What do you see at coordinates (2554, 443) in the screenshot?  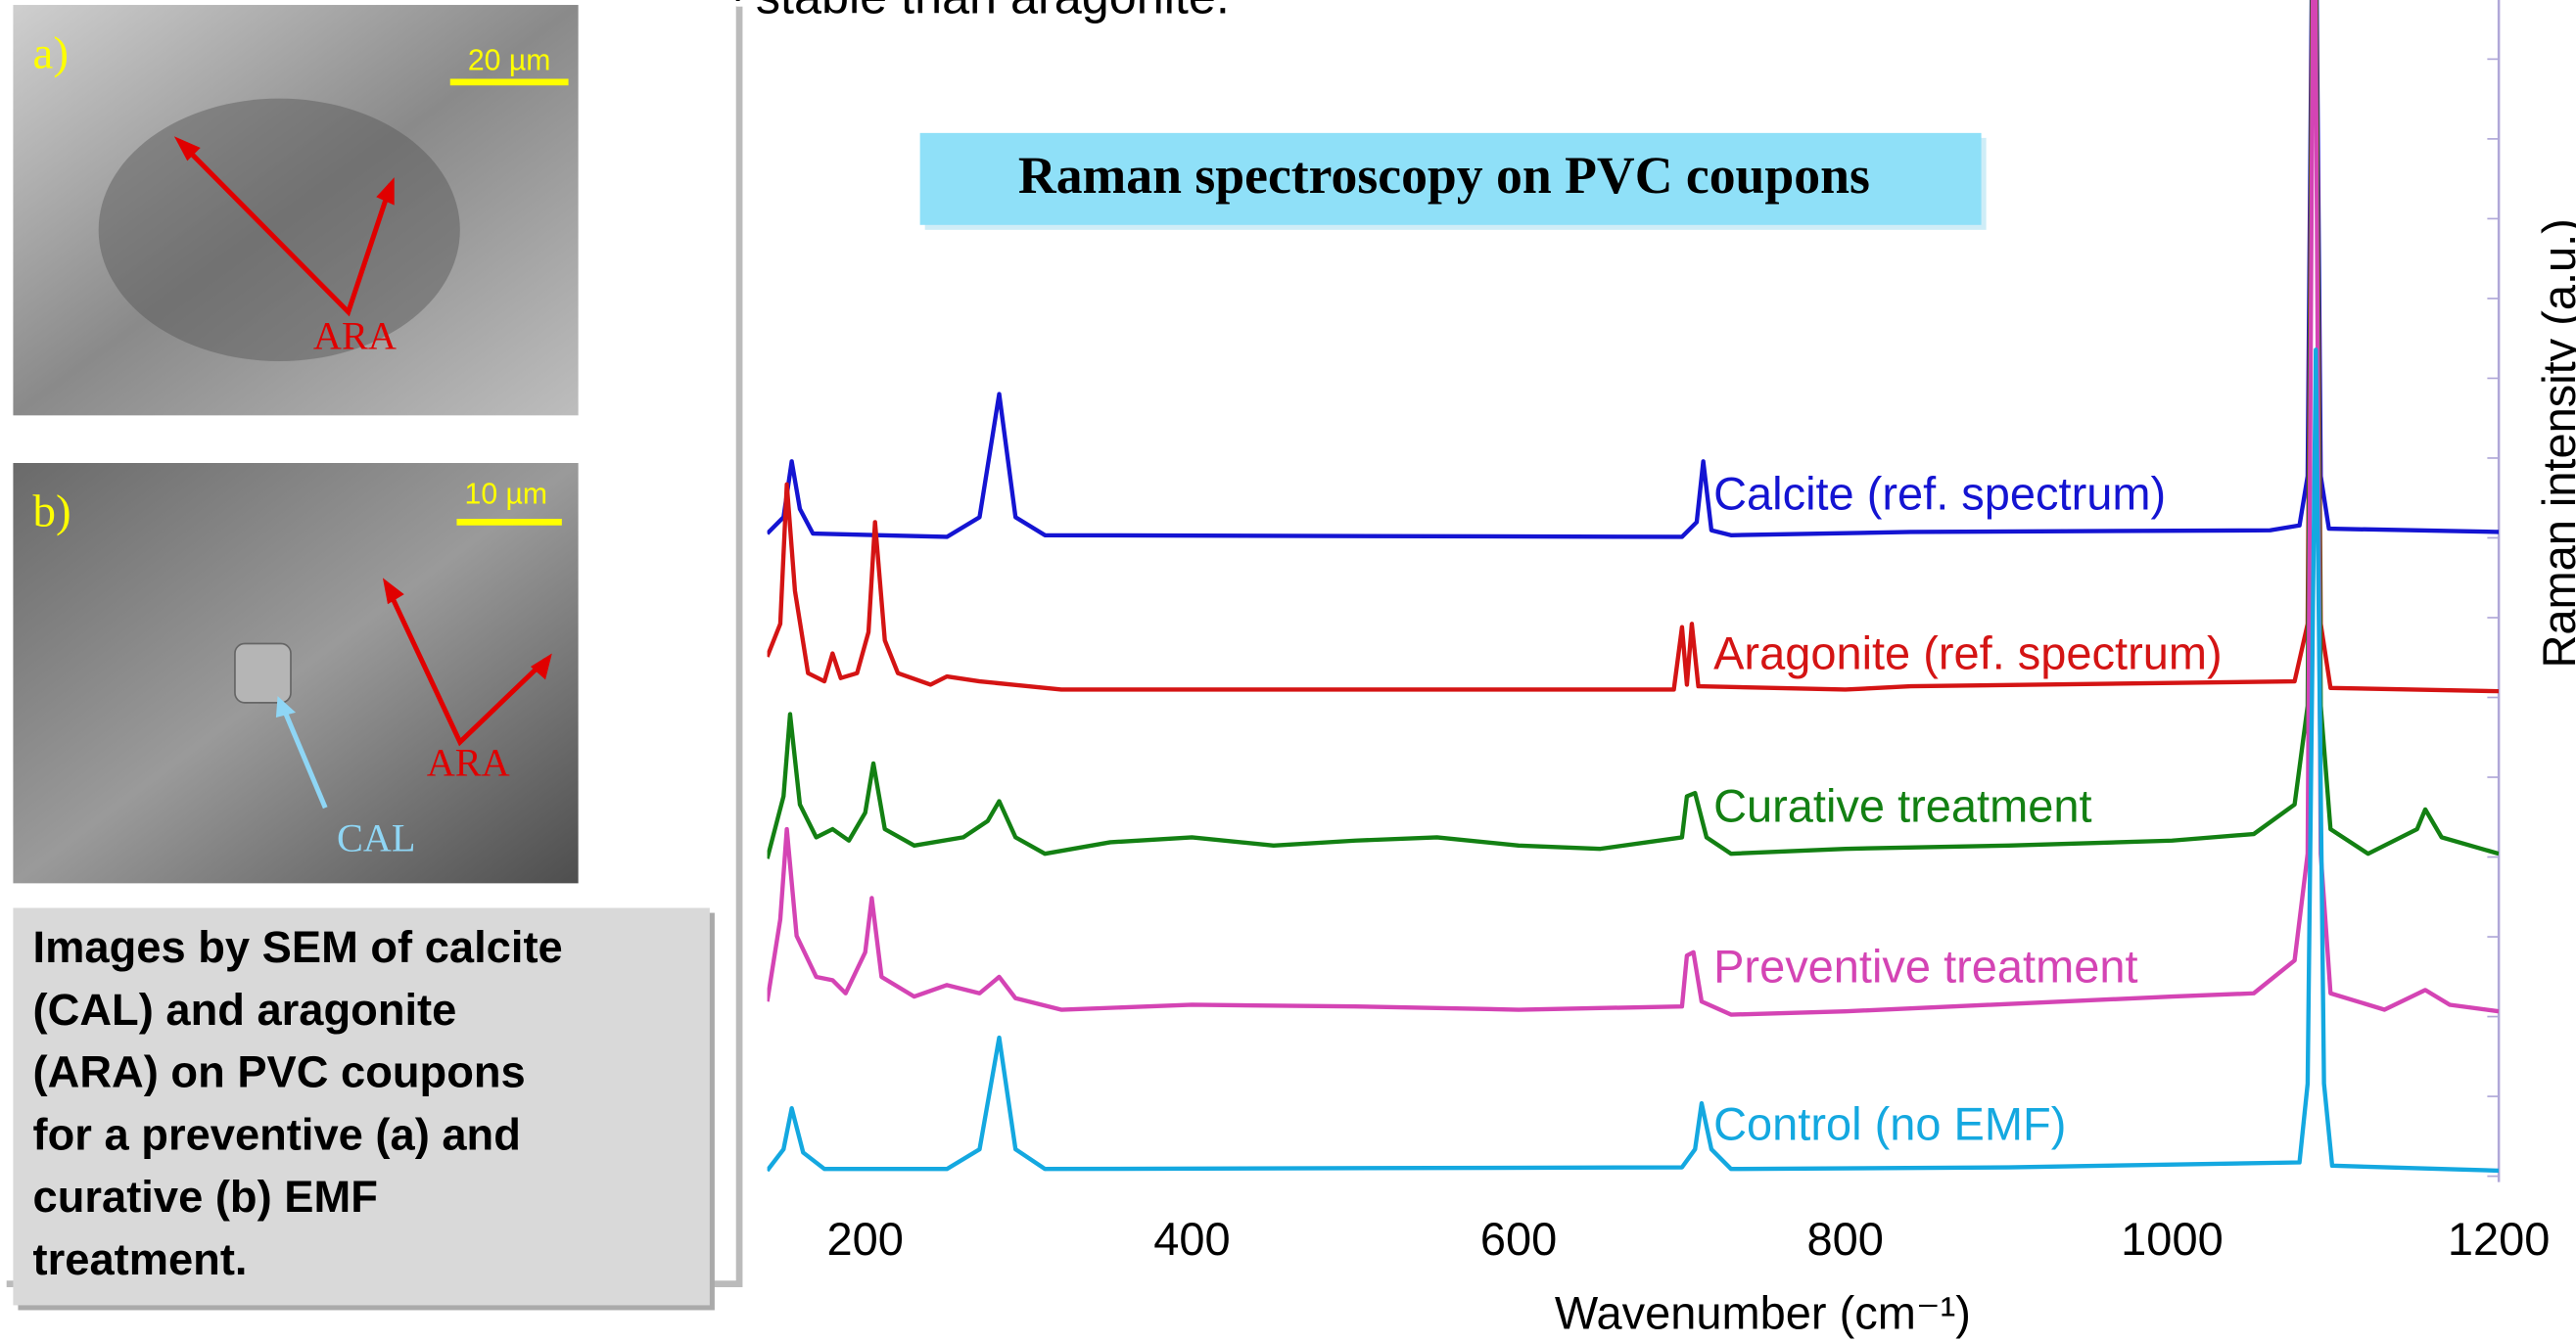 I see `y-axis-label: Raman intensity (a.u.)` at bounding box center [2554, 443].